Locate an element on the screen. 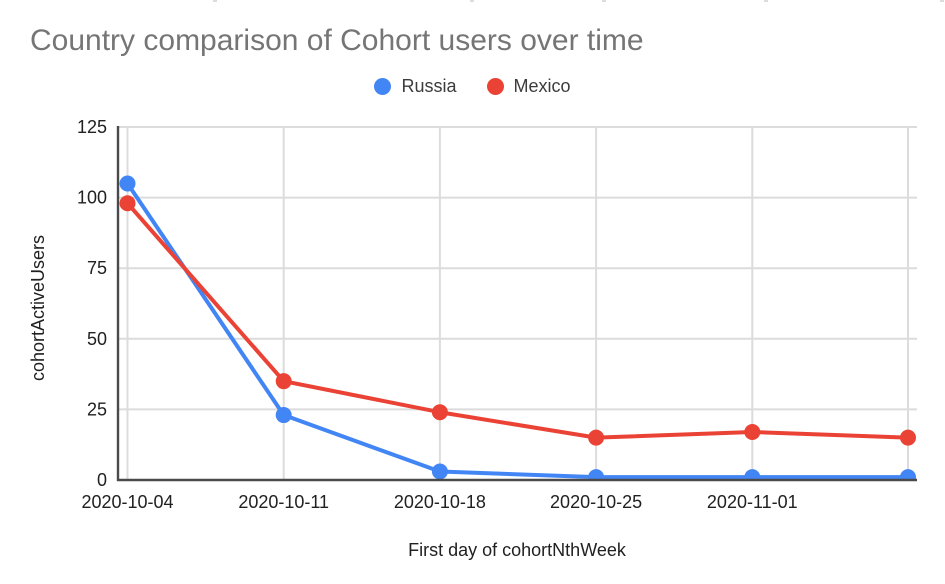  x-tick-label: 2020-10-11 is located at coordinates (283, 502).